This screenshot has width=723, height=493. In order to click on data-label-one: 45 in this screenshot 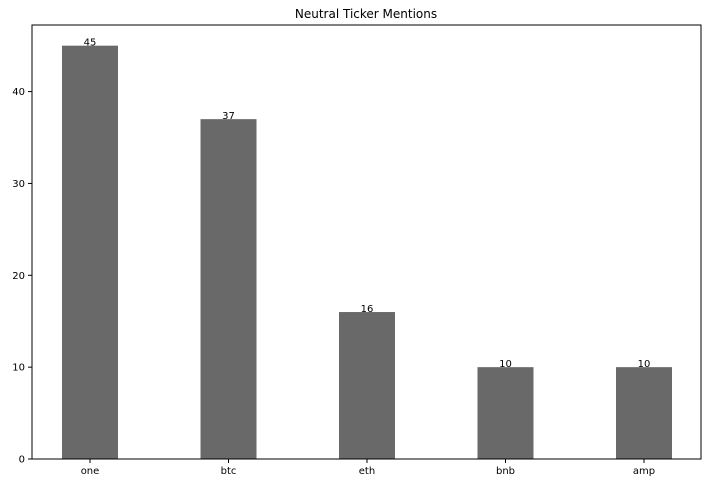, I will do `click(90, 43)`.